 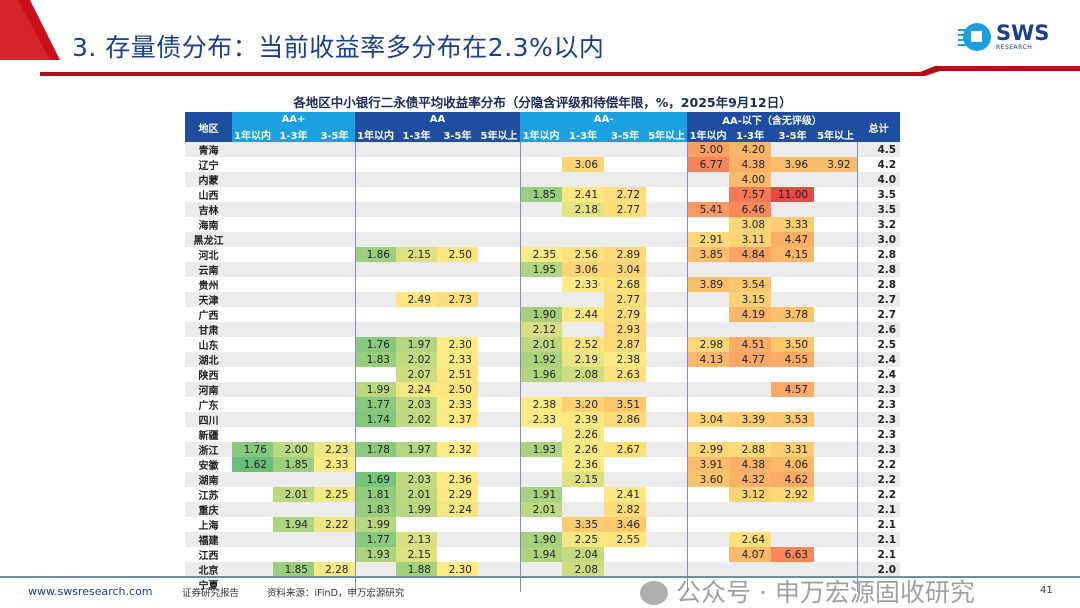 What do you see at coordinates (541, 314) in the screenshot?
I see `yield-cell: 1.90` at bounding box center [541, 314].